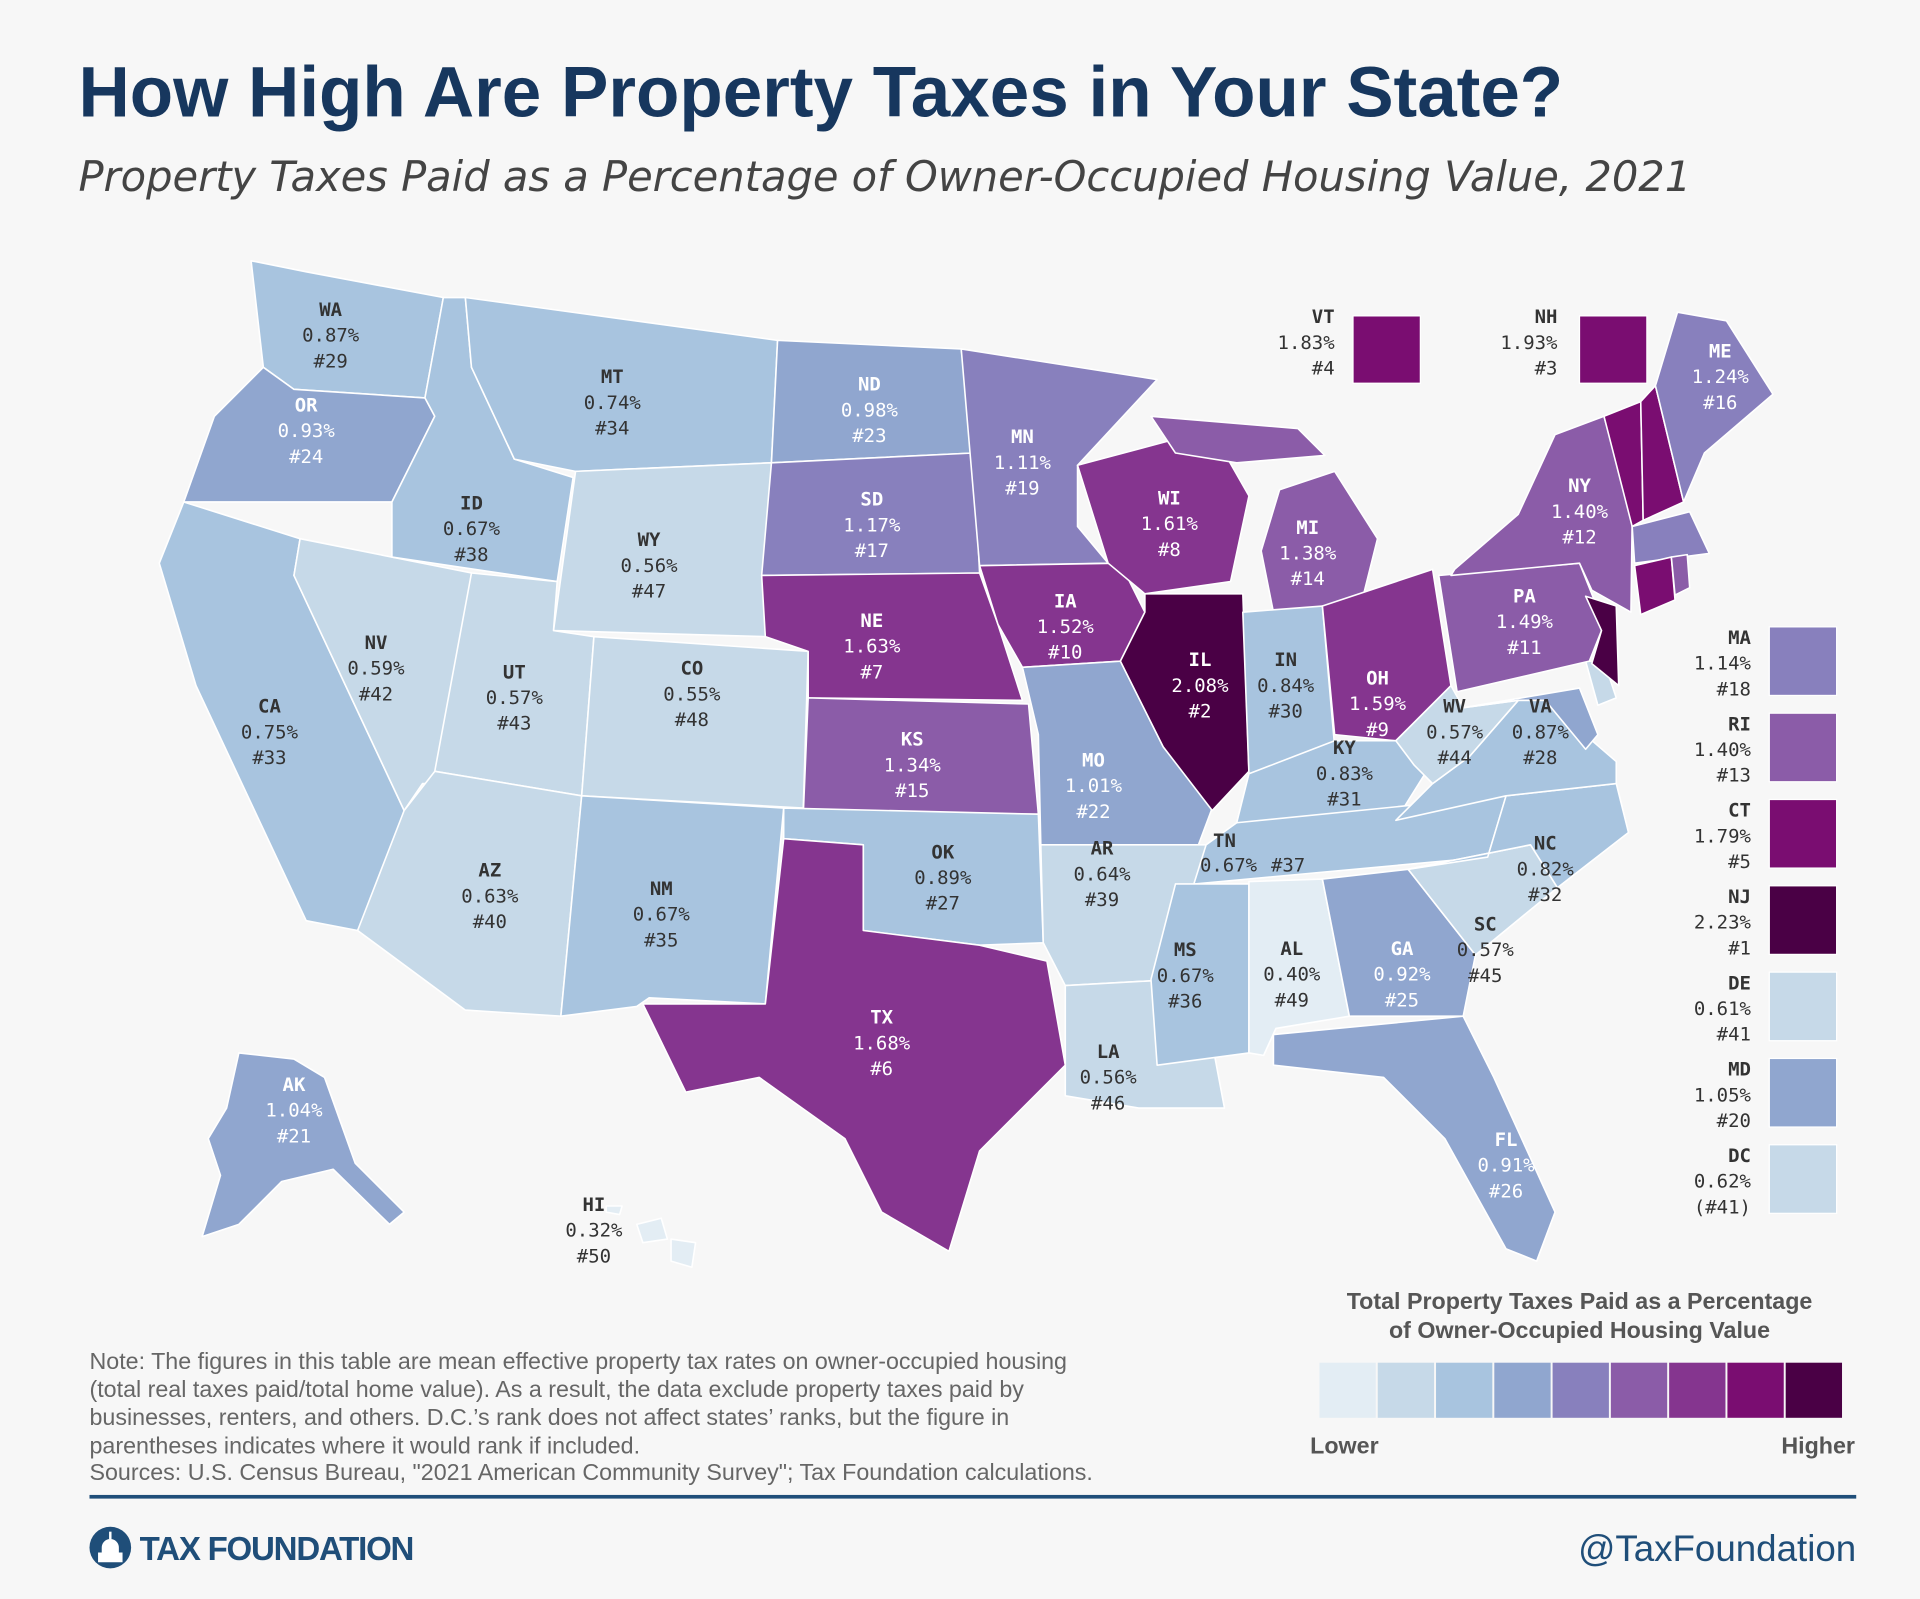 This screenshot has width=1920, height=1599. What do you see at coordinates (1613, 349) in the screenshot?
I see `swatch-nh` at bounding box center [1613, 349].